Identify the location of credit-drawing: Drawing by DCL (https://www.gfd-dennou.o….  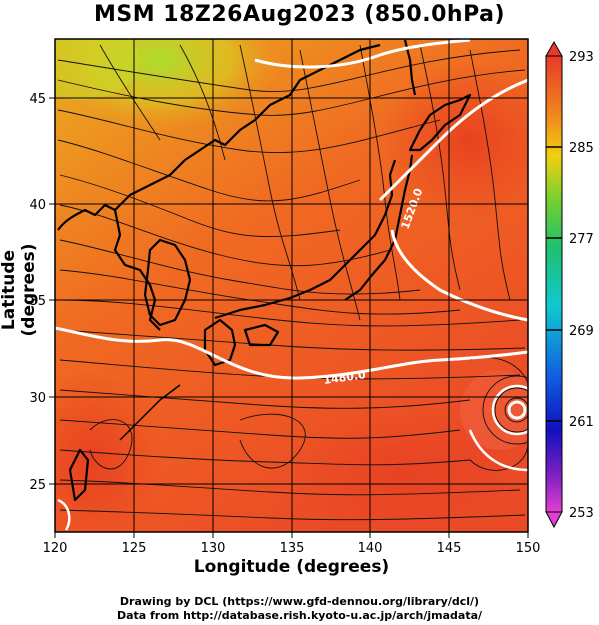
(299, 601).